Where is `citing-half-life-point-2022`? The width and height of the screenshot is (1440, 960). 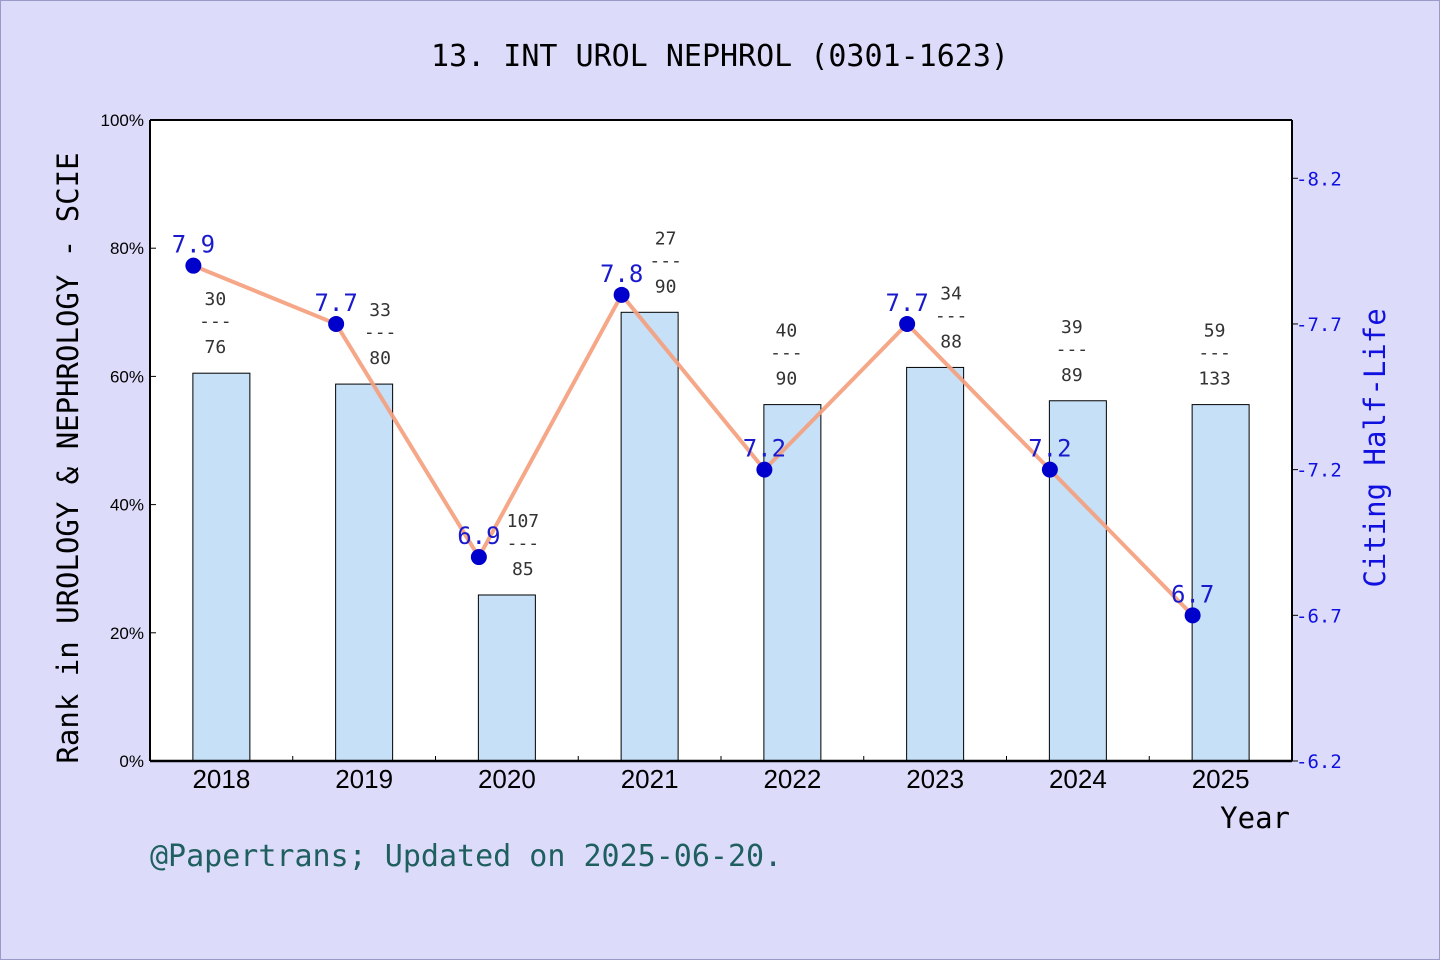
citing-half-life-point-2022 is located at coordinates (764, 469).